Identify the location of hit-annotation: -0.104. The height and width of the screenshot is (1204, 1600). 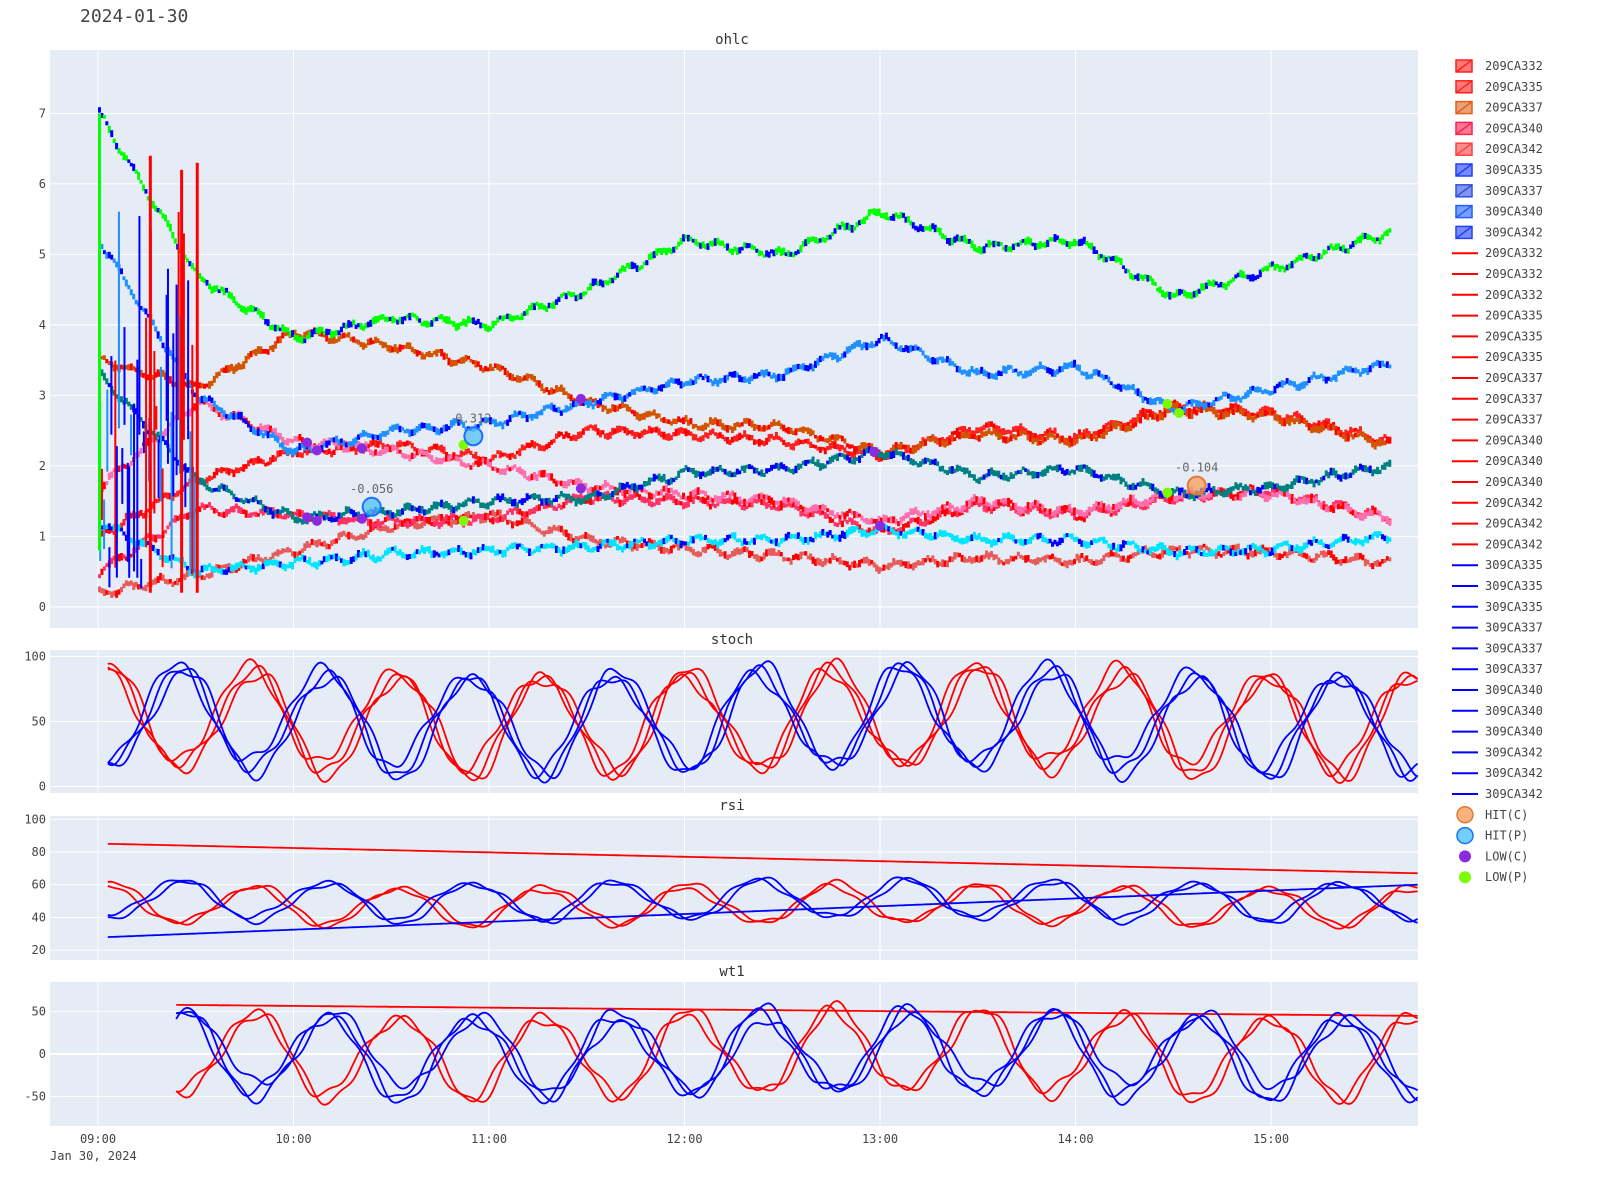
(1196, 468).